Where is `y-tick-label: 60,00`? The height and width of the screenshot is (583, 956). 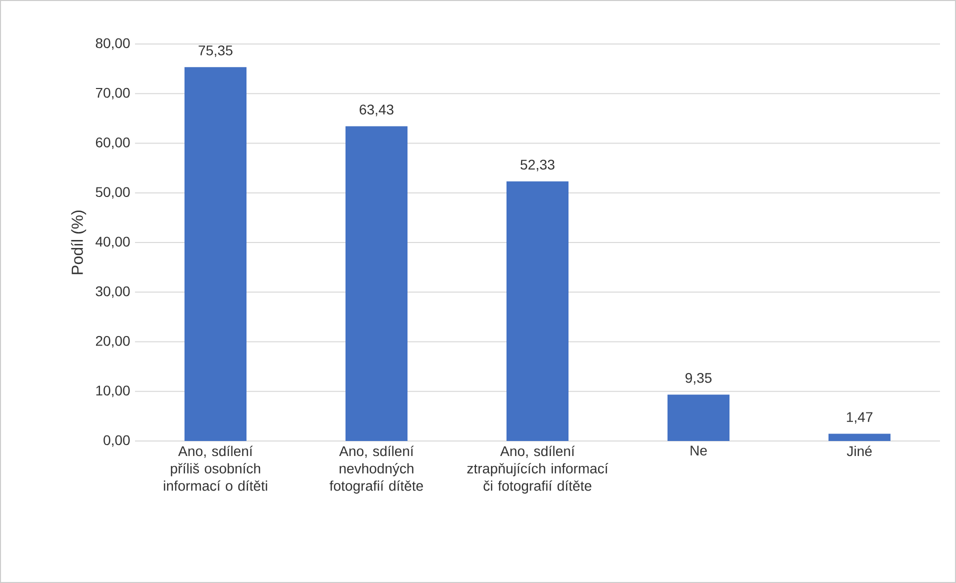 y-tick-label: 60,00 is located at coordinates (113, 143).